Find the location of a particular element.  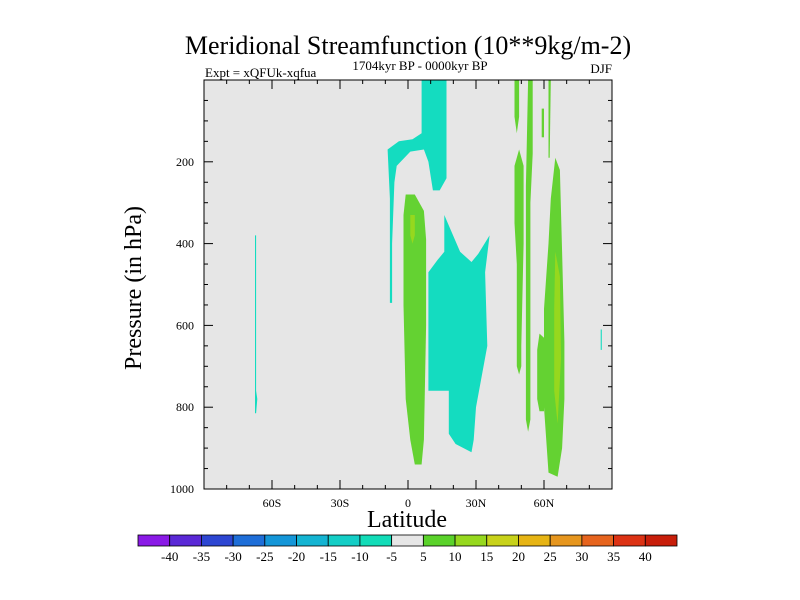

colorbar-label: -20 is located at coordinates (296, 556).